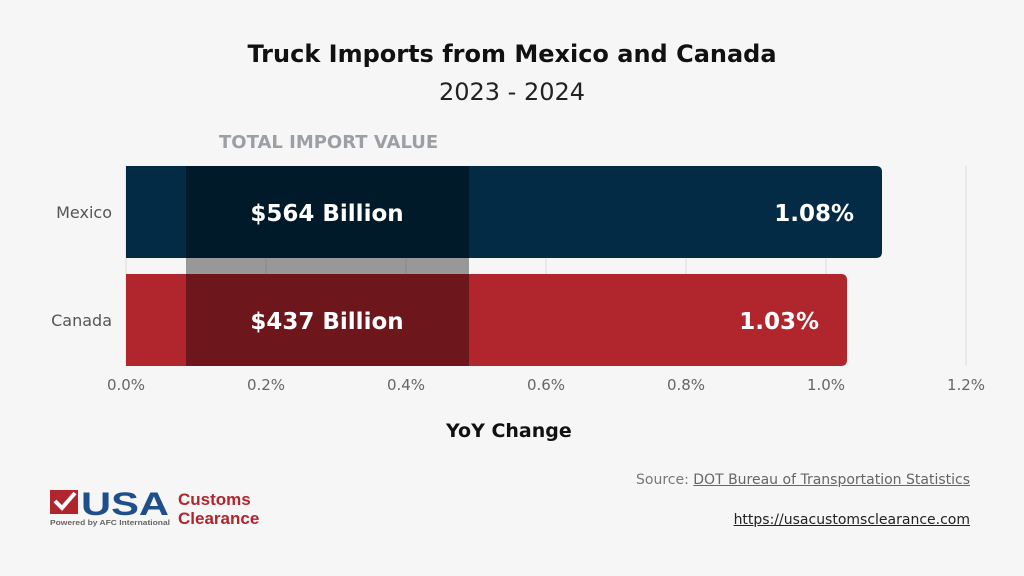 The width and height of the screenshot is (1024, 576). What do you see at coordinates (512, 92) in the screenshot?
I see `chart-subtitle: 2023 - 2024` at bounding box center [512, 92].